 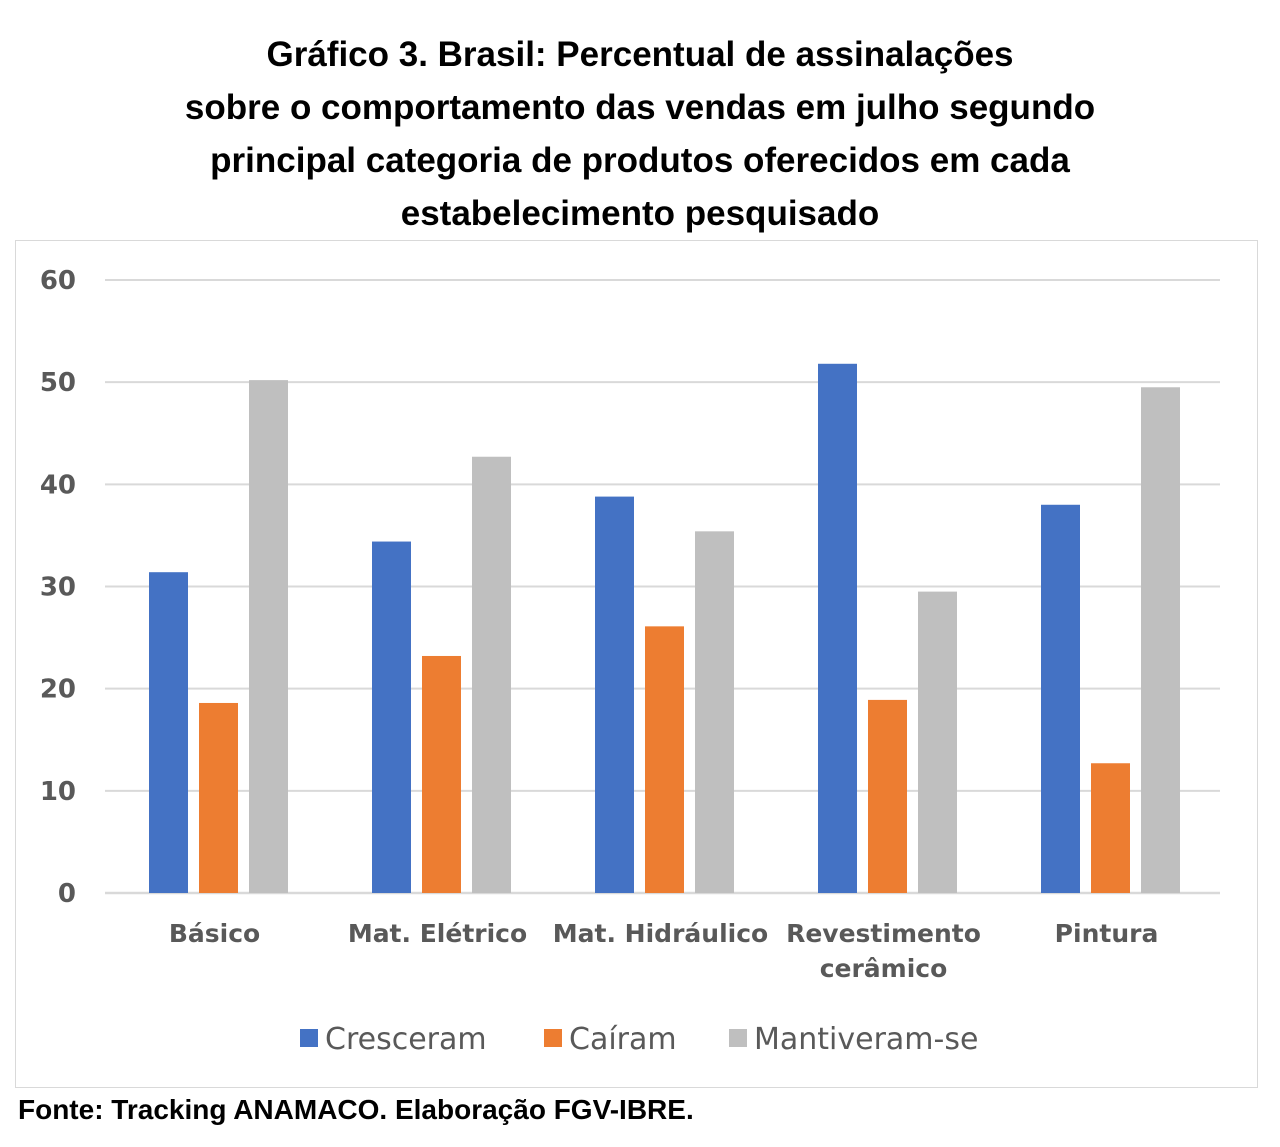 What do you see at coordinates (660, 933) in the screenshot?
I see `x-tick-label: Mat. Hidráulico` at bounding box center [660, 933].